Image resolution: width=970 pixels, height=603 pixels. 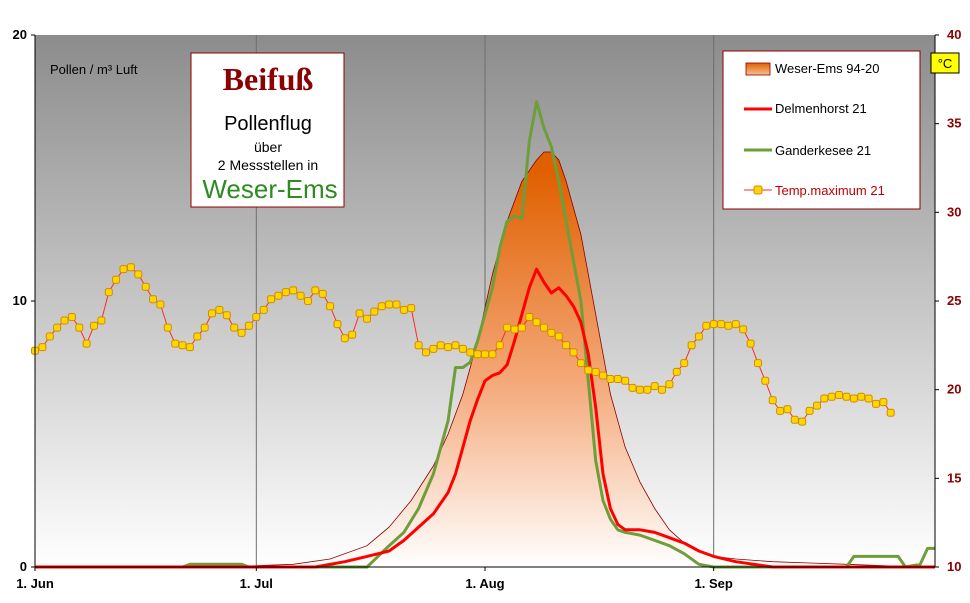 What do you see at coordinates (945, 63) in the screenshot?
I see `unit-label-celsius: °C` at bounding box center [945, 63].